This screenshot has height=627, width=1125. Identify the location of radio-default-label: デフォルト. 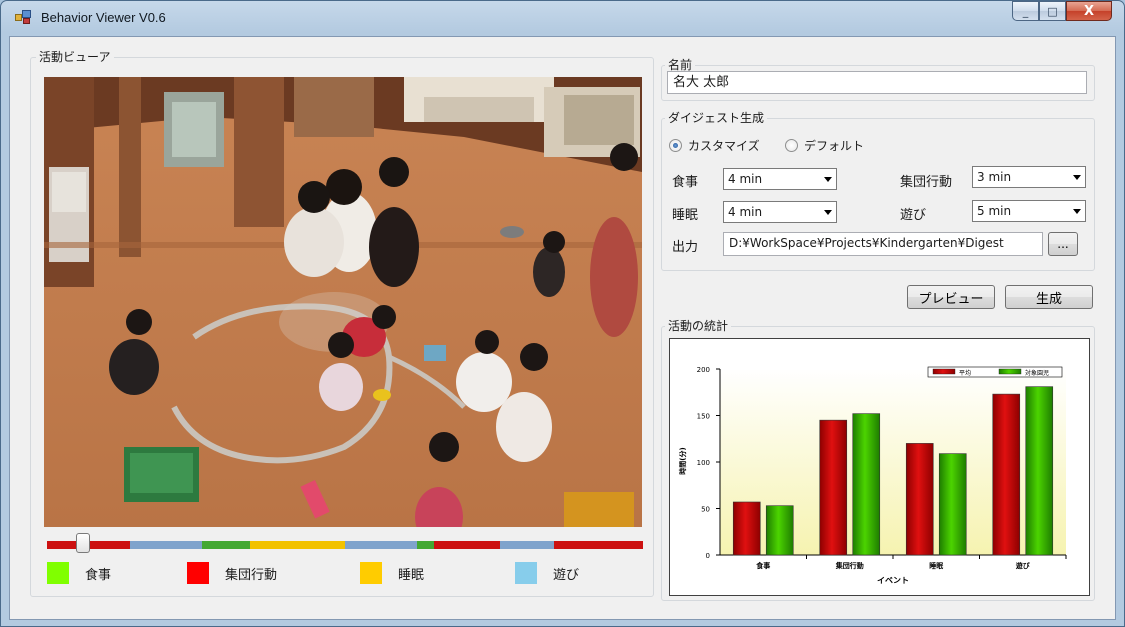
(834, 146).